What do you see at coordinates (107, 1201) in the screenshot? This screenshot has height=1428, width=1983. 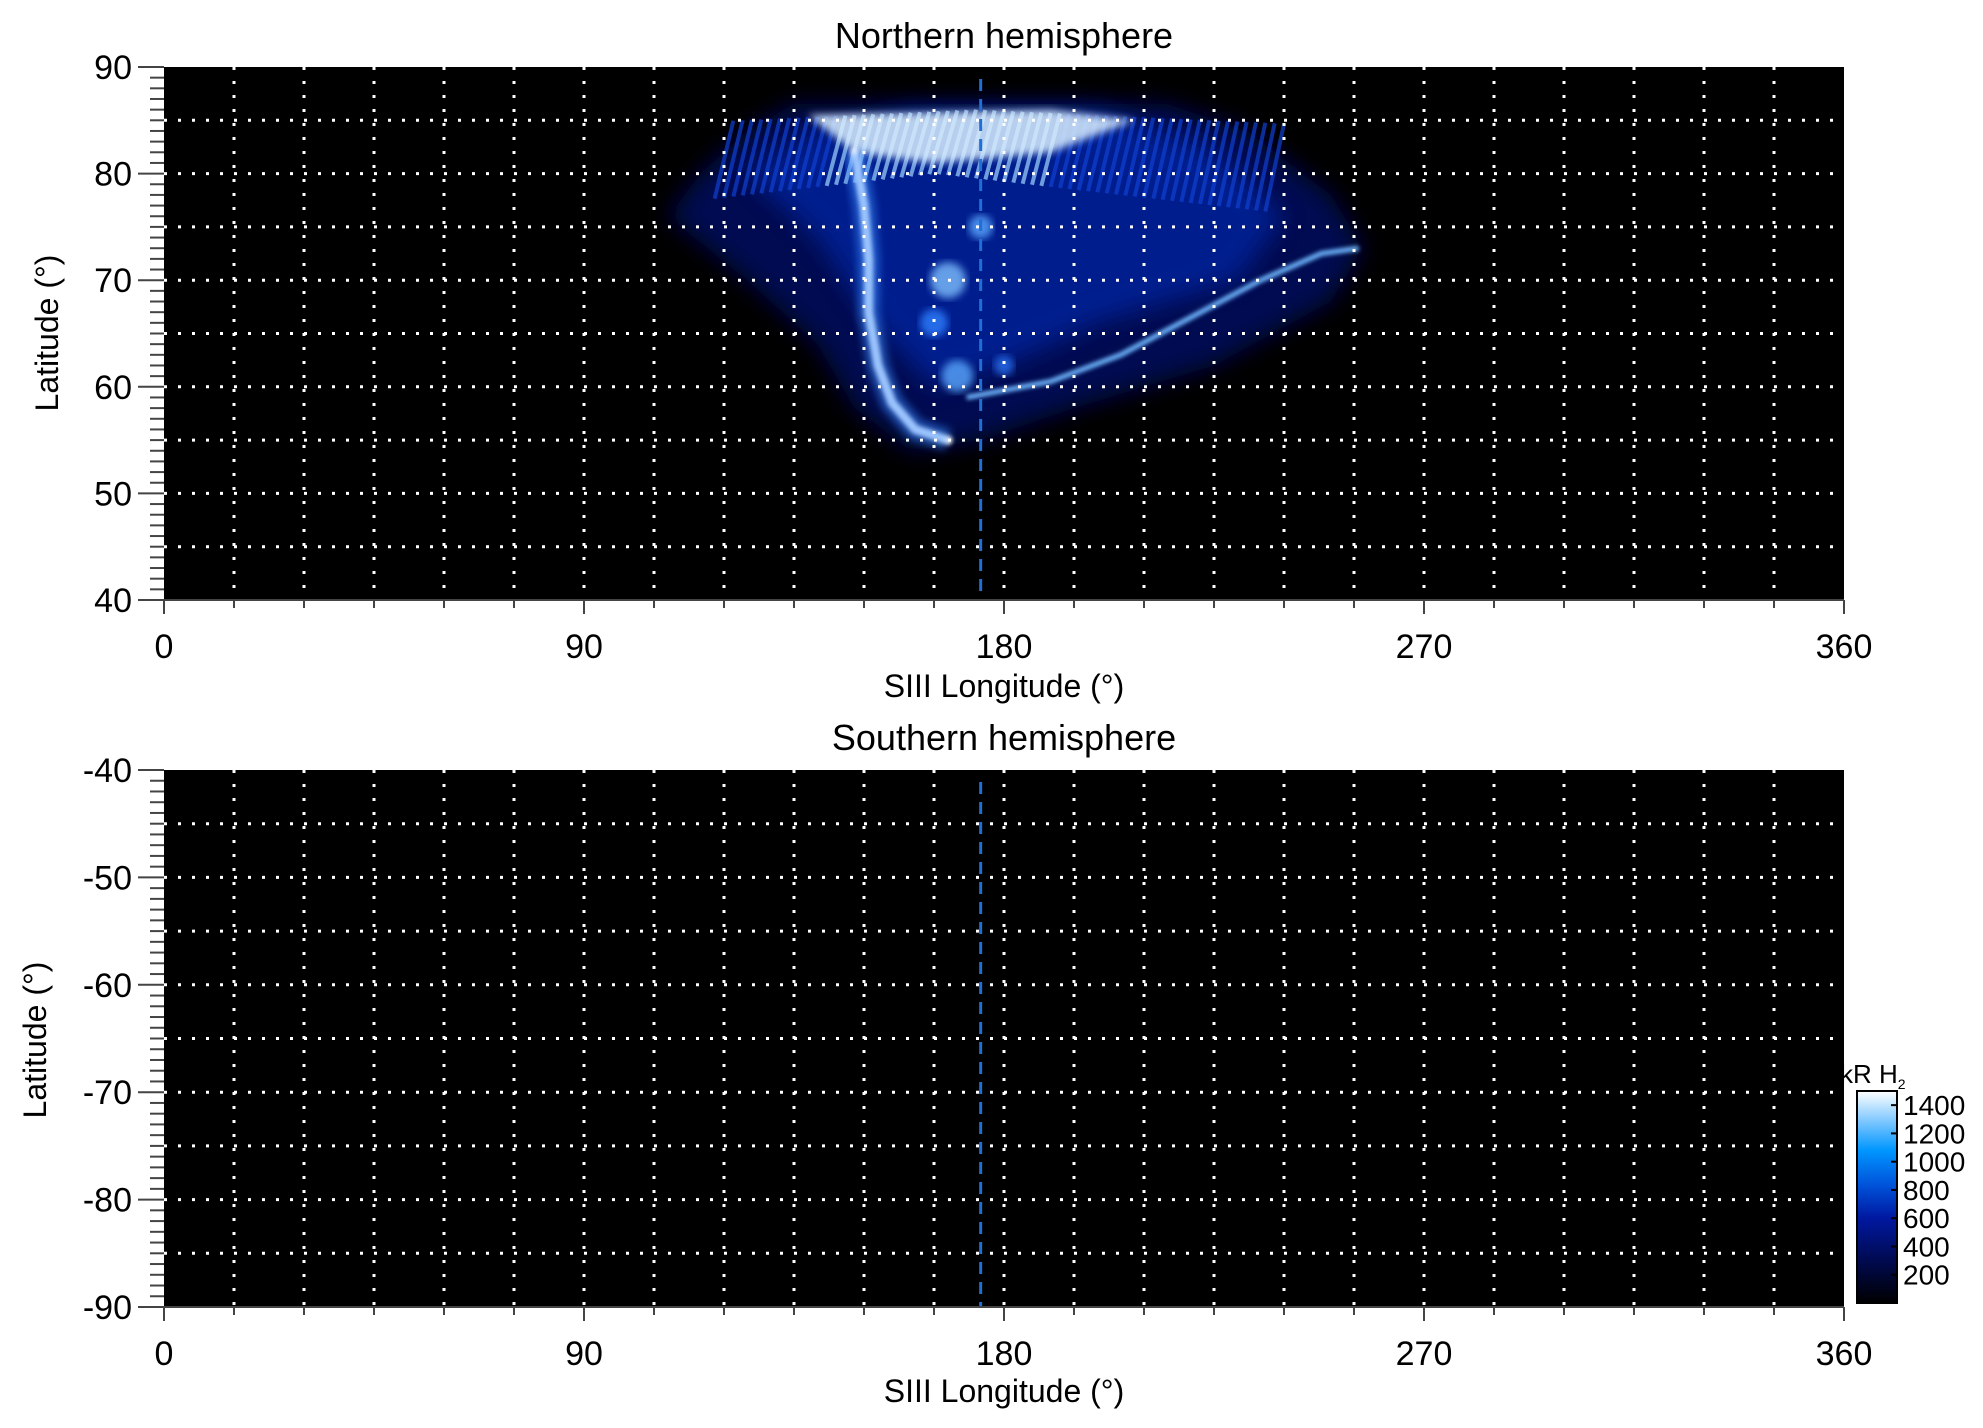 I see `y-tick-label: -80` at bounding box center [107, 1201].